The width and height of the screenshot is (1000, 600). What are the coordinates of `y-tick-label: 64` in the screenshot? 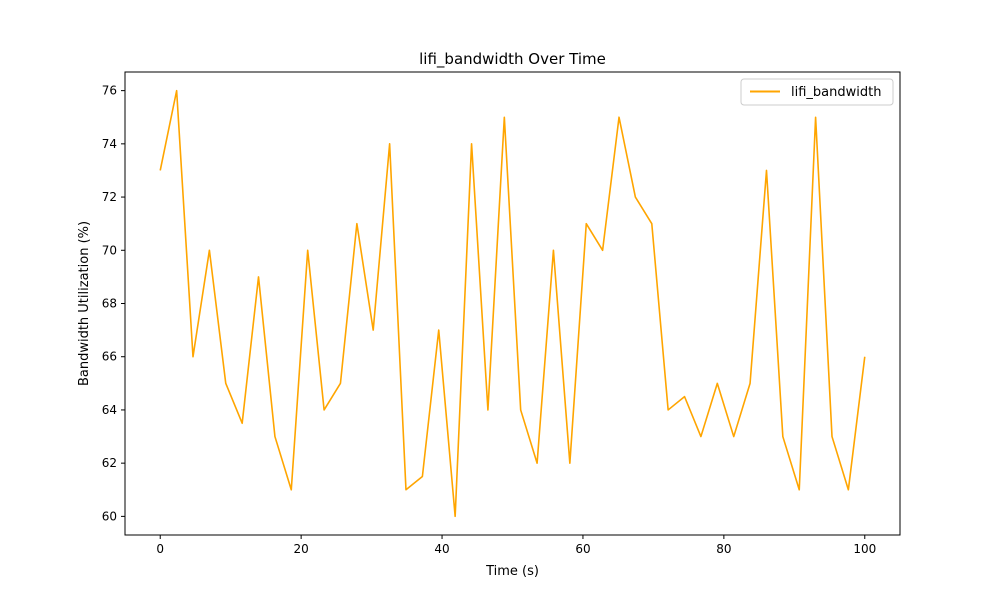 It's located at (109, 410).